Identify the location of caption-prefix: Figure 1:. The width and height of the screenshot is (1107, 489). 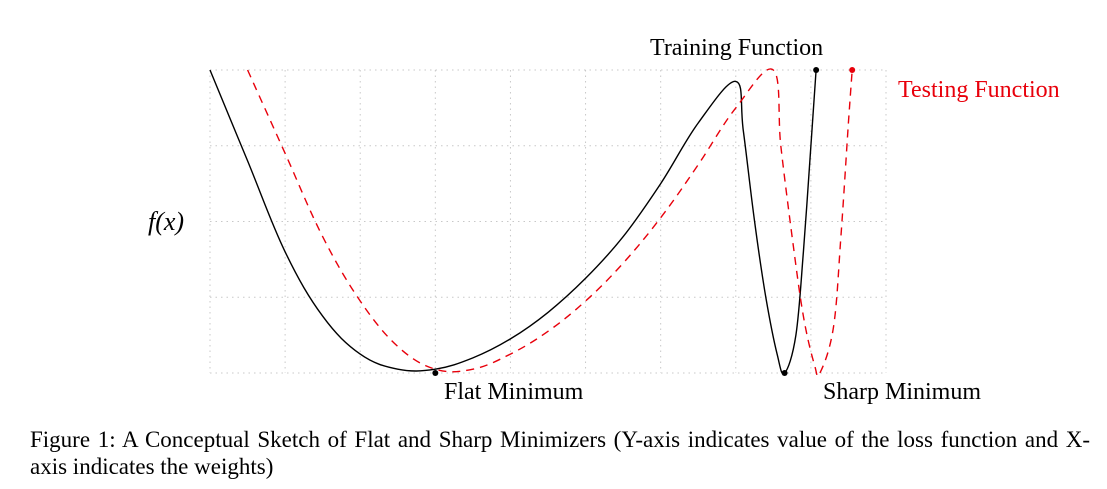
(73, 439).